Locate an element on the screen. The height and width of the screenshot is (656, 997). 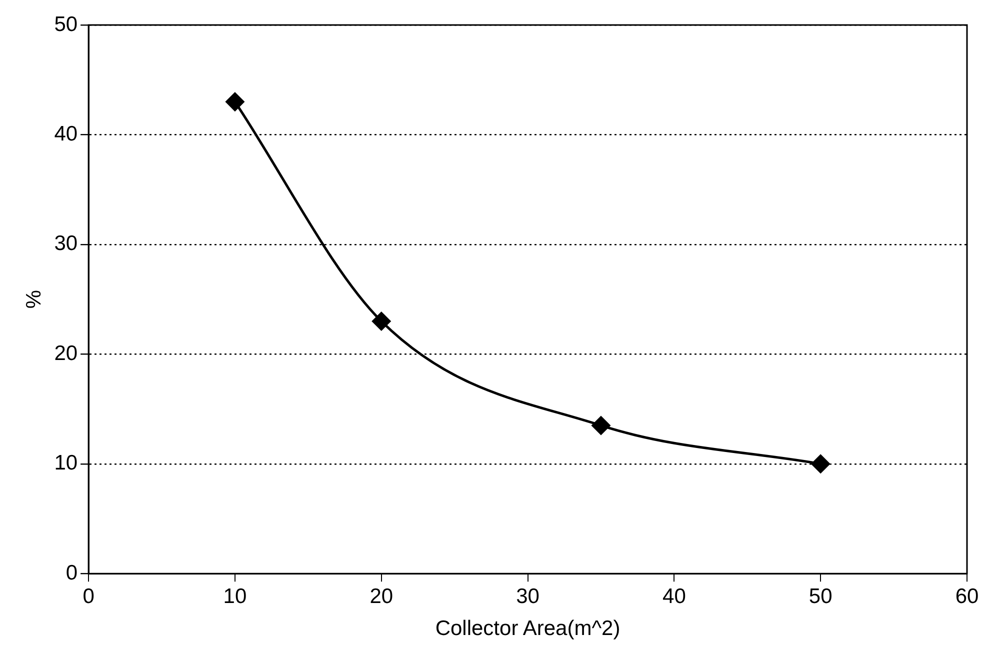
x-tick-label: 40 is located at coordinates (674, 596).